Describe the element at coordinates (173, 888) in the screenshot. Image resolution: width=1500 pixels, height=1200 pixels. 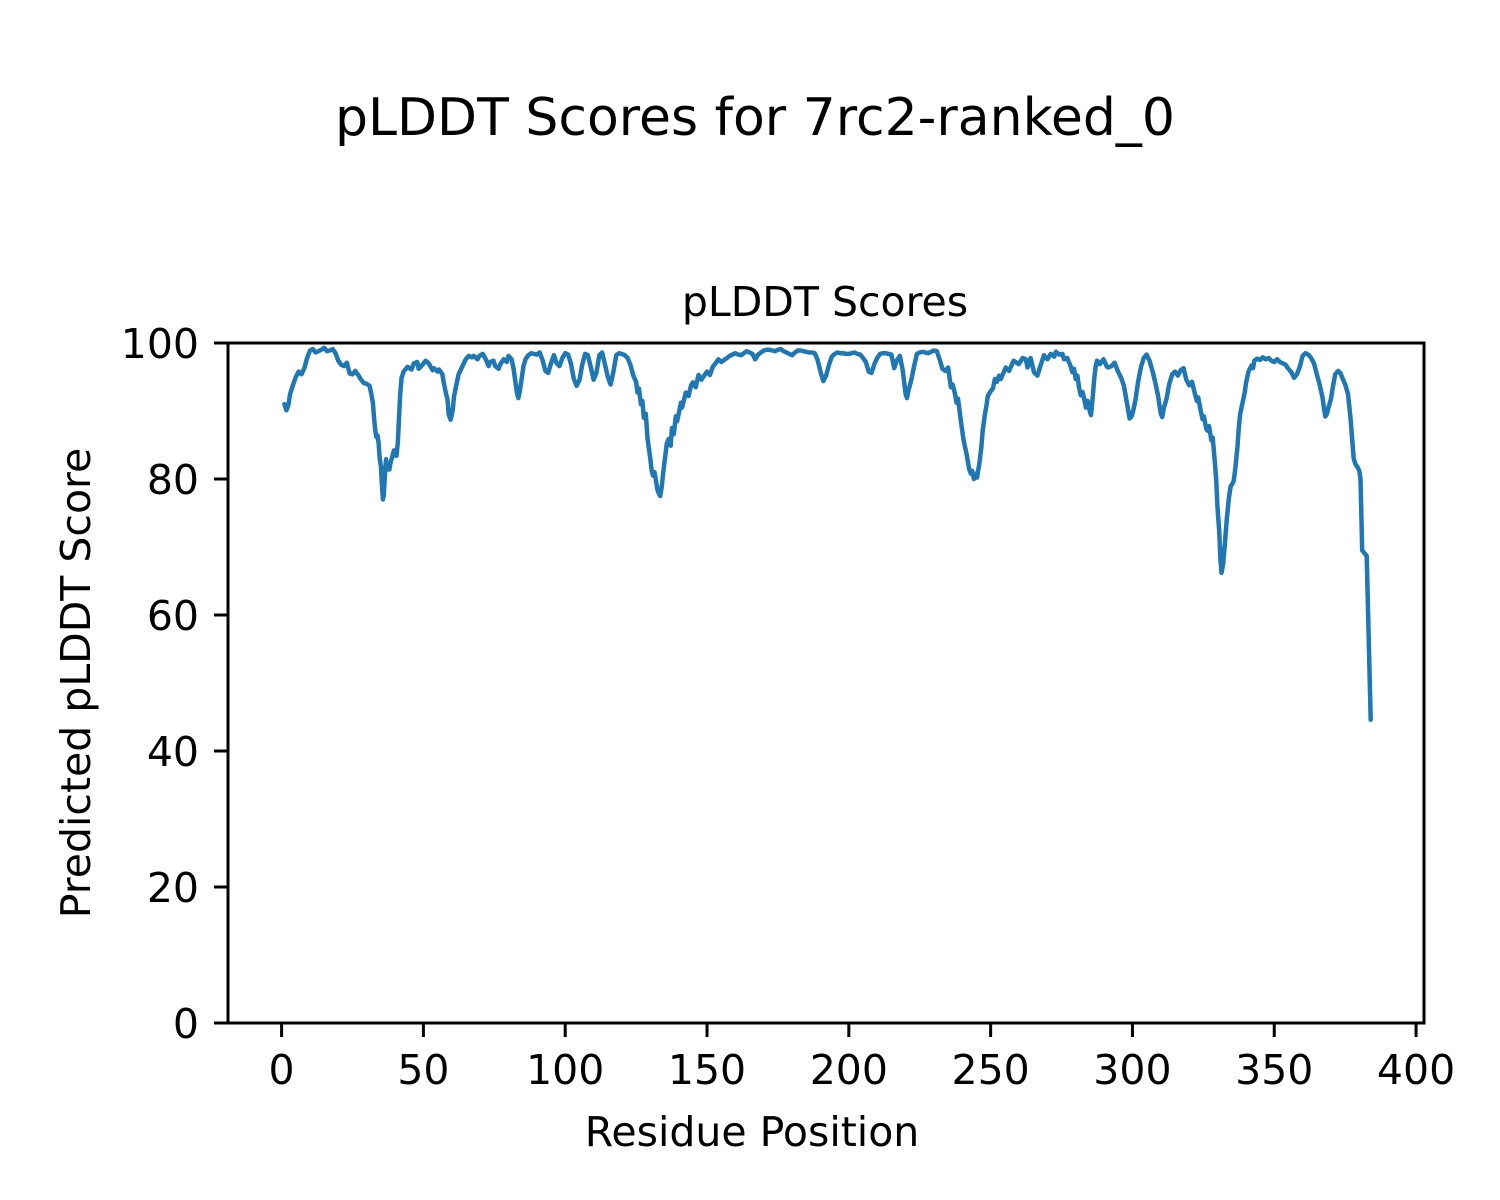
I see `y-tick-label: 20` at that location.